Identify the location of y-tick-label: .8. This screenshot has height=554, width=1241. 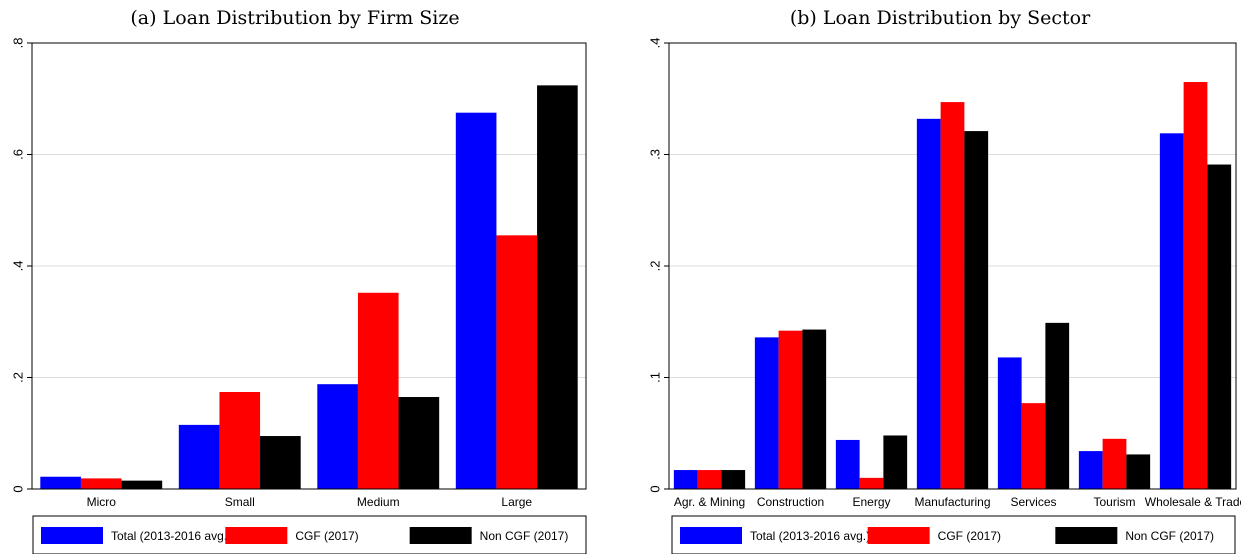
(18, 43).